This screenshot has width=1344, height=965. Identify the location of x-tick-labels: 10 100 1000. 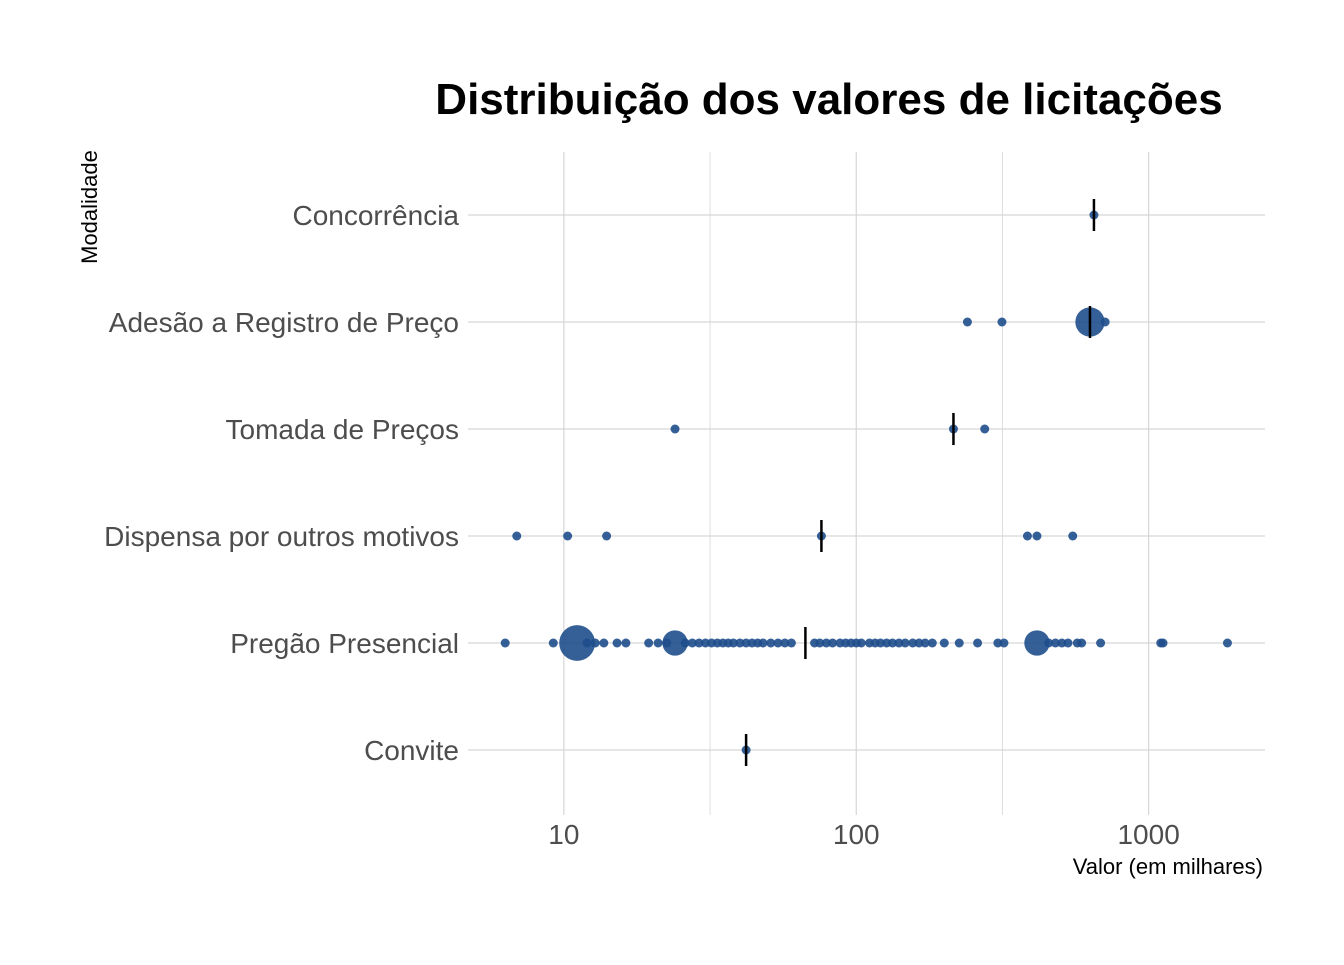
(863, 834).